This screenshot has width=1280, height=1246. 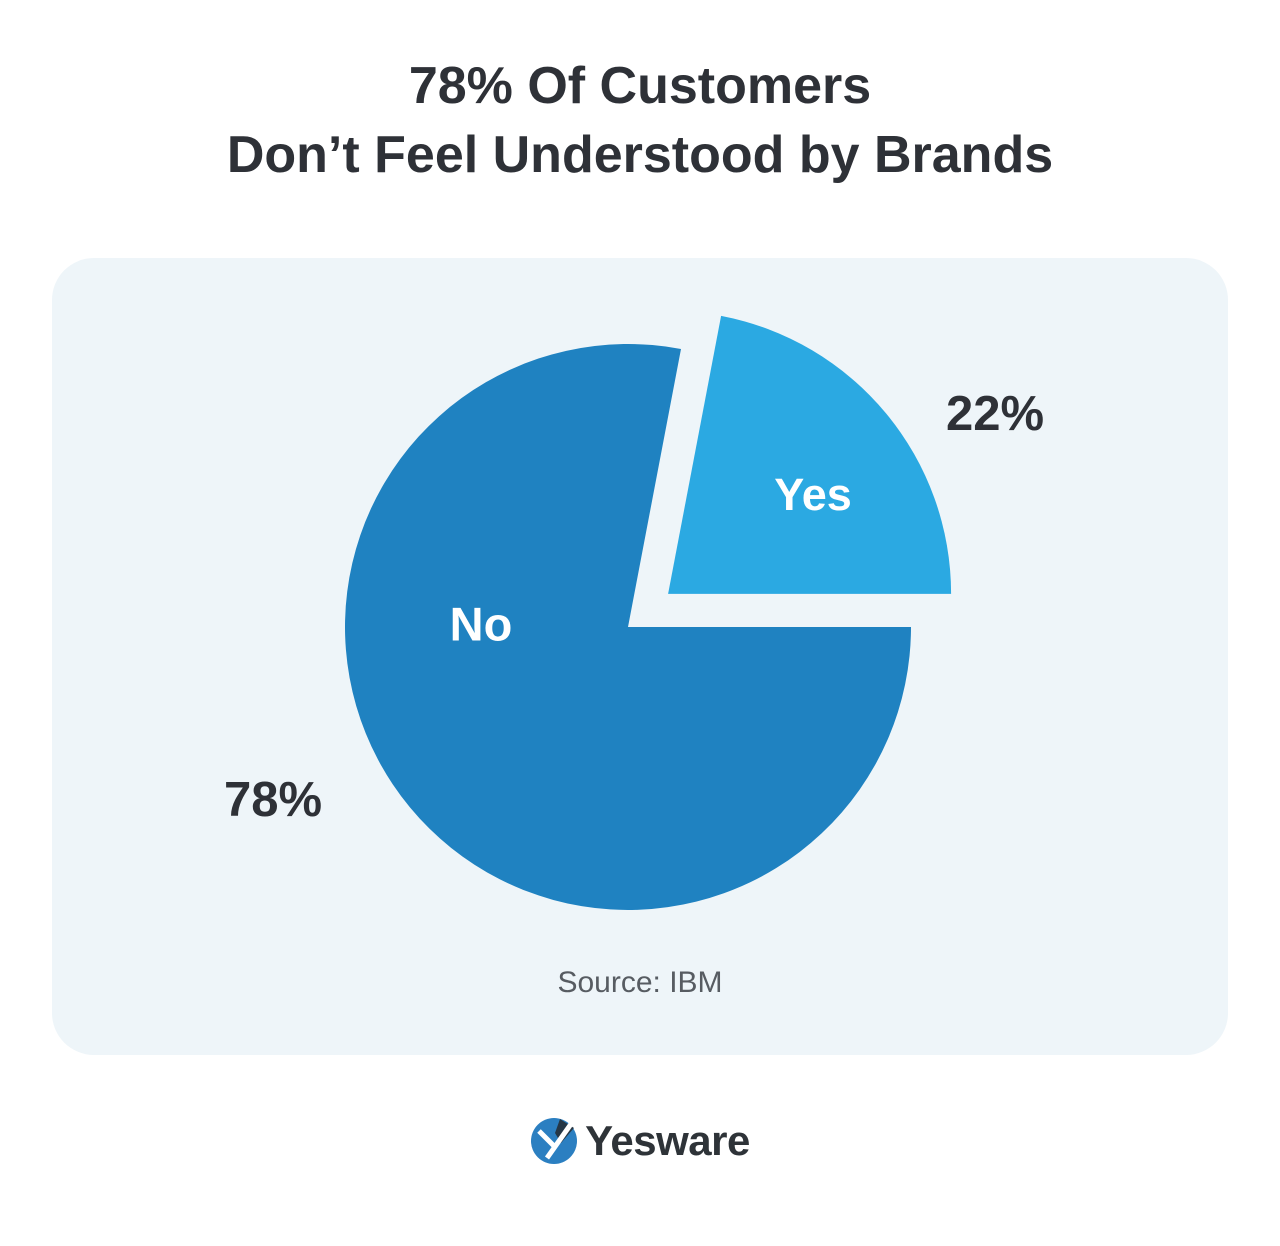 I want to click on brand-footer: Yesware, so click(x=640, y=1141).